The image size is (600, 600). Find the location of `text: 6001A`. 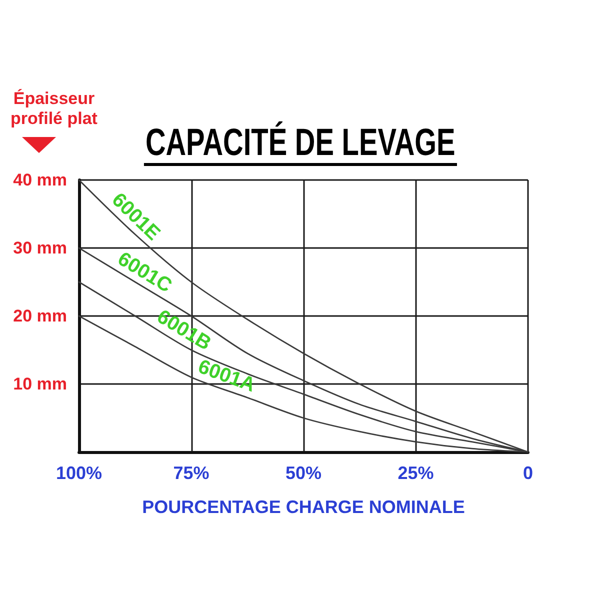

text: 6001A is located at coordinates (226, 376).